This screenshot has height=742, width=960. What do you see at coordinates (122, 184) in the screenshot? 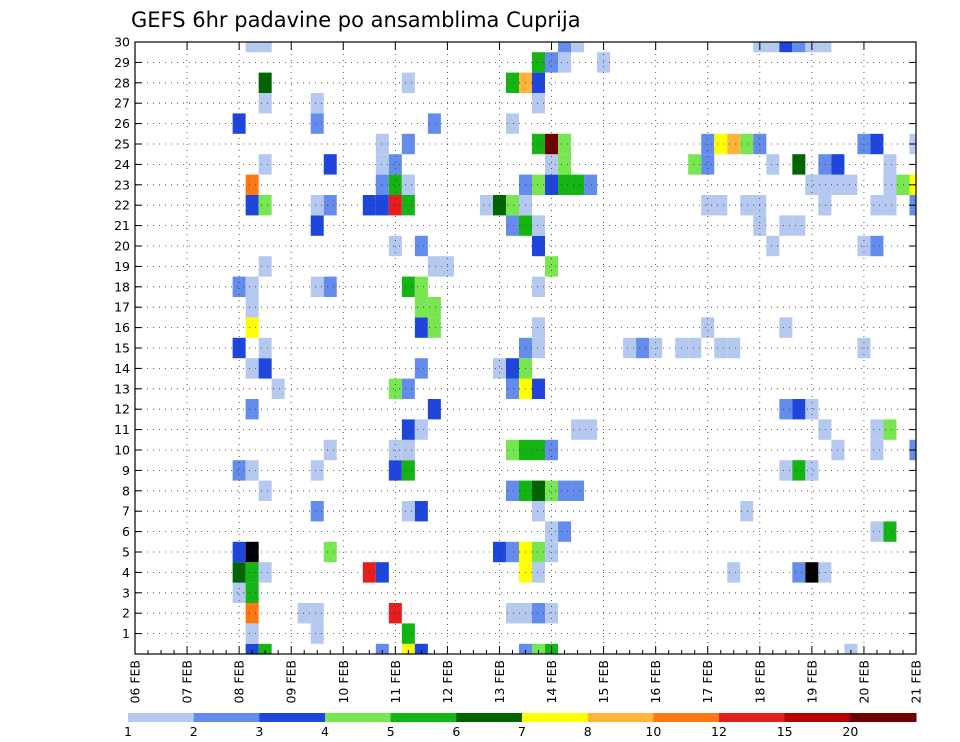
I see `y-tick-label: 23` at bounding box center [122, 184].